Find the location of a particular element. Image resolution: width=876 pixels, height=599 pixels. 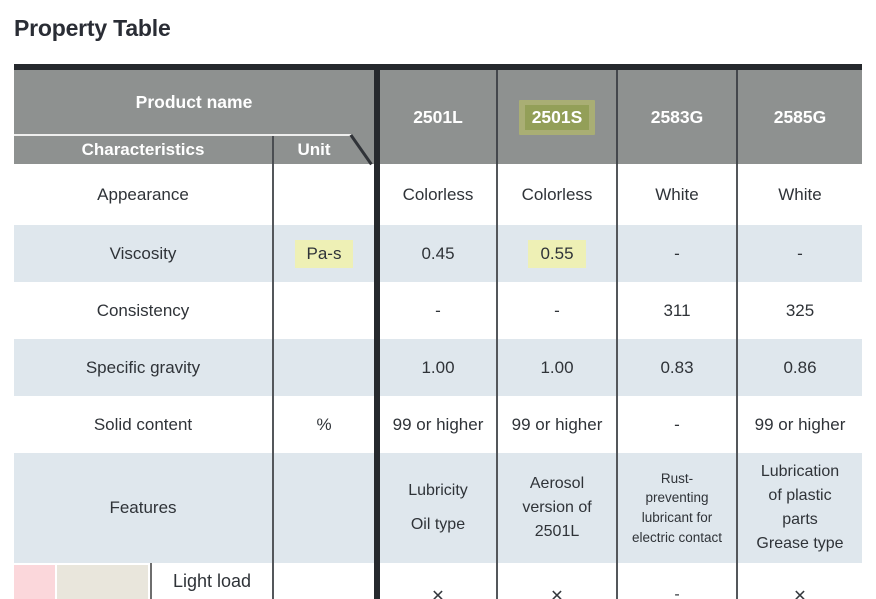

row-label: Light load is located at coordinates (212, 580).